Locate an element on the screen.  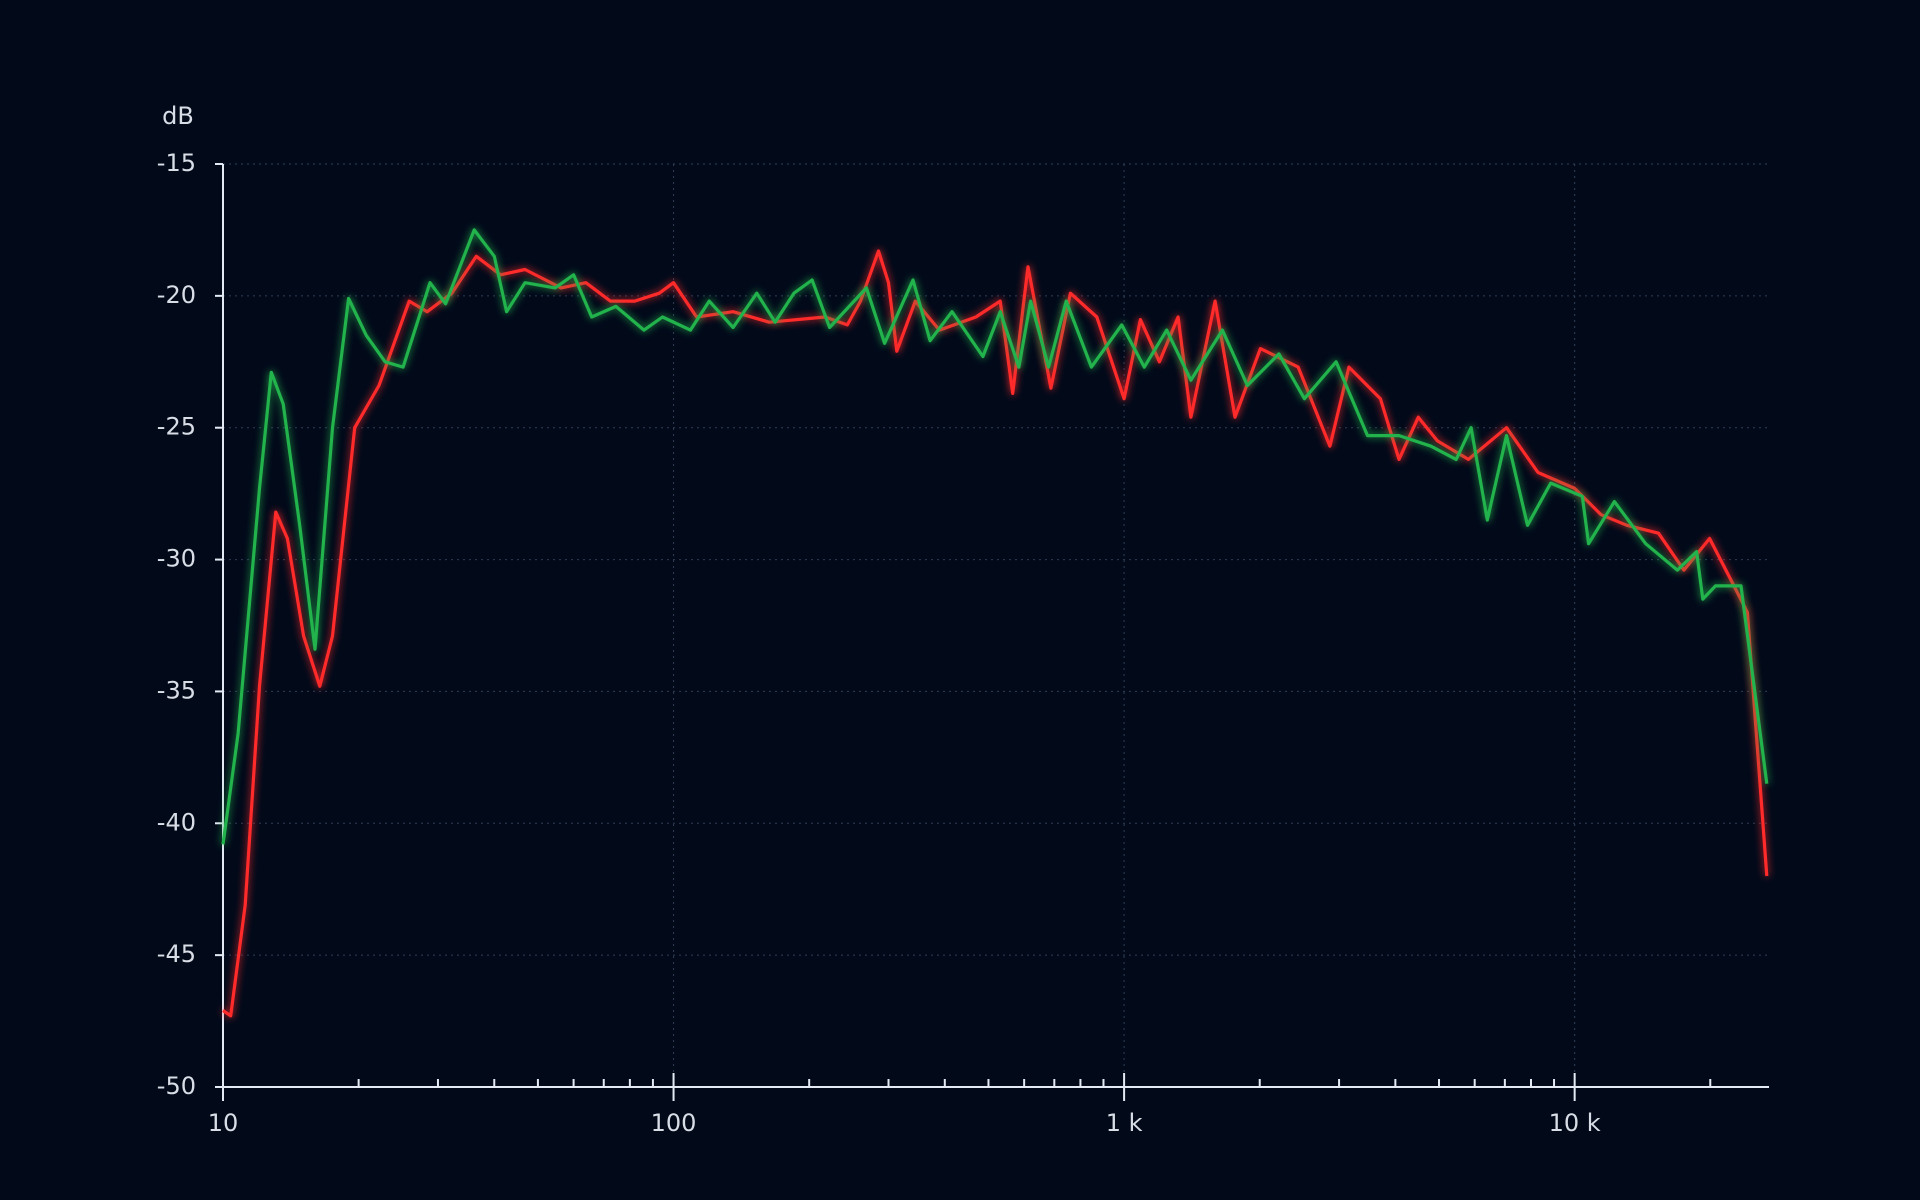
y-tick-label: -25 is located at coordinates (176, 427).